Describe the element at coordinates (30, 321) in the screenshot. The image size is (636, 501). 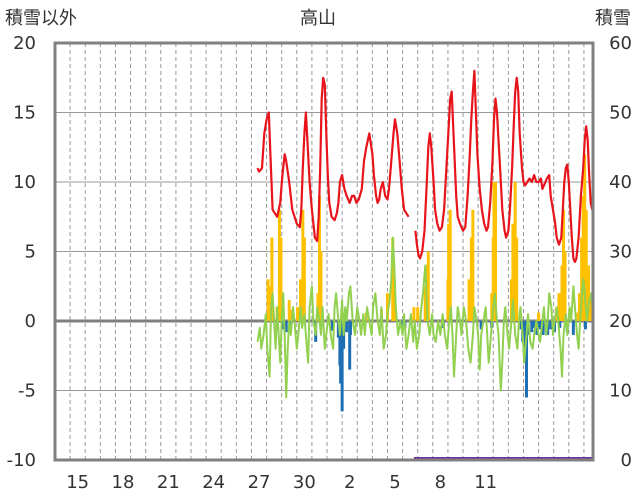
I see `y-left-tick-label: 0` at that location.